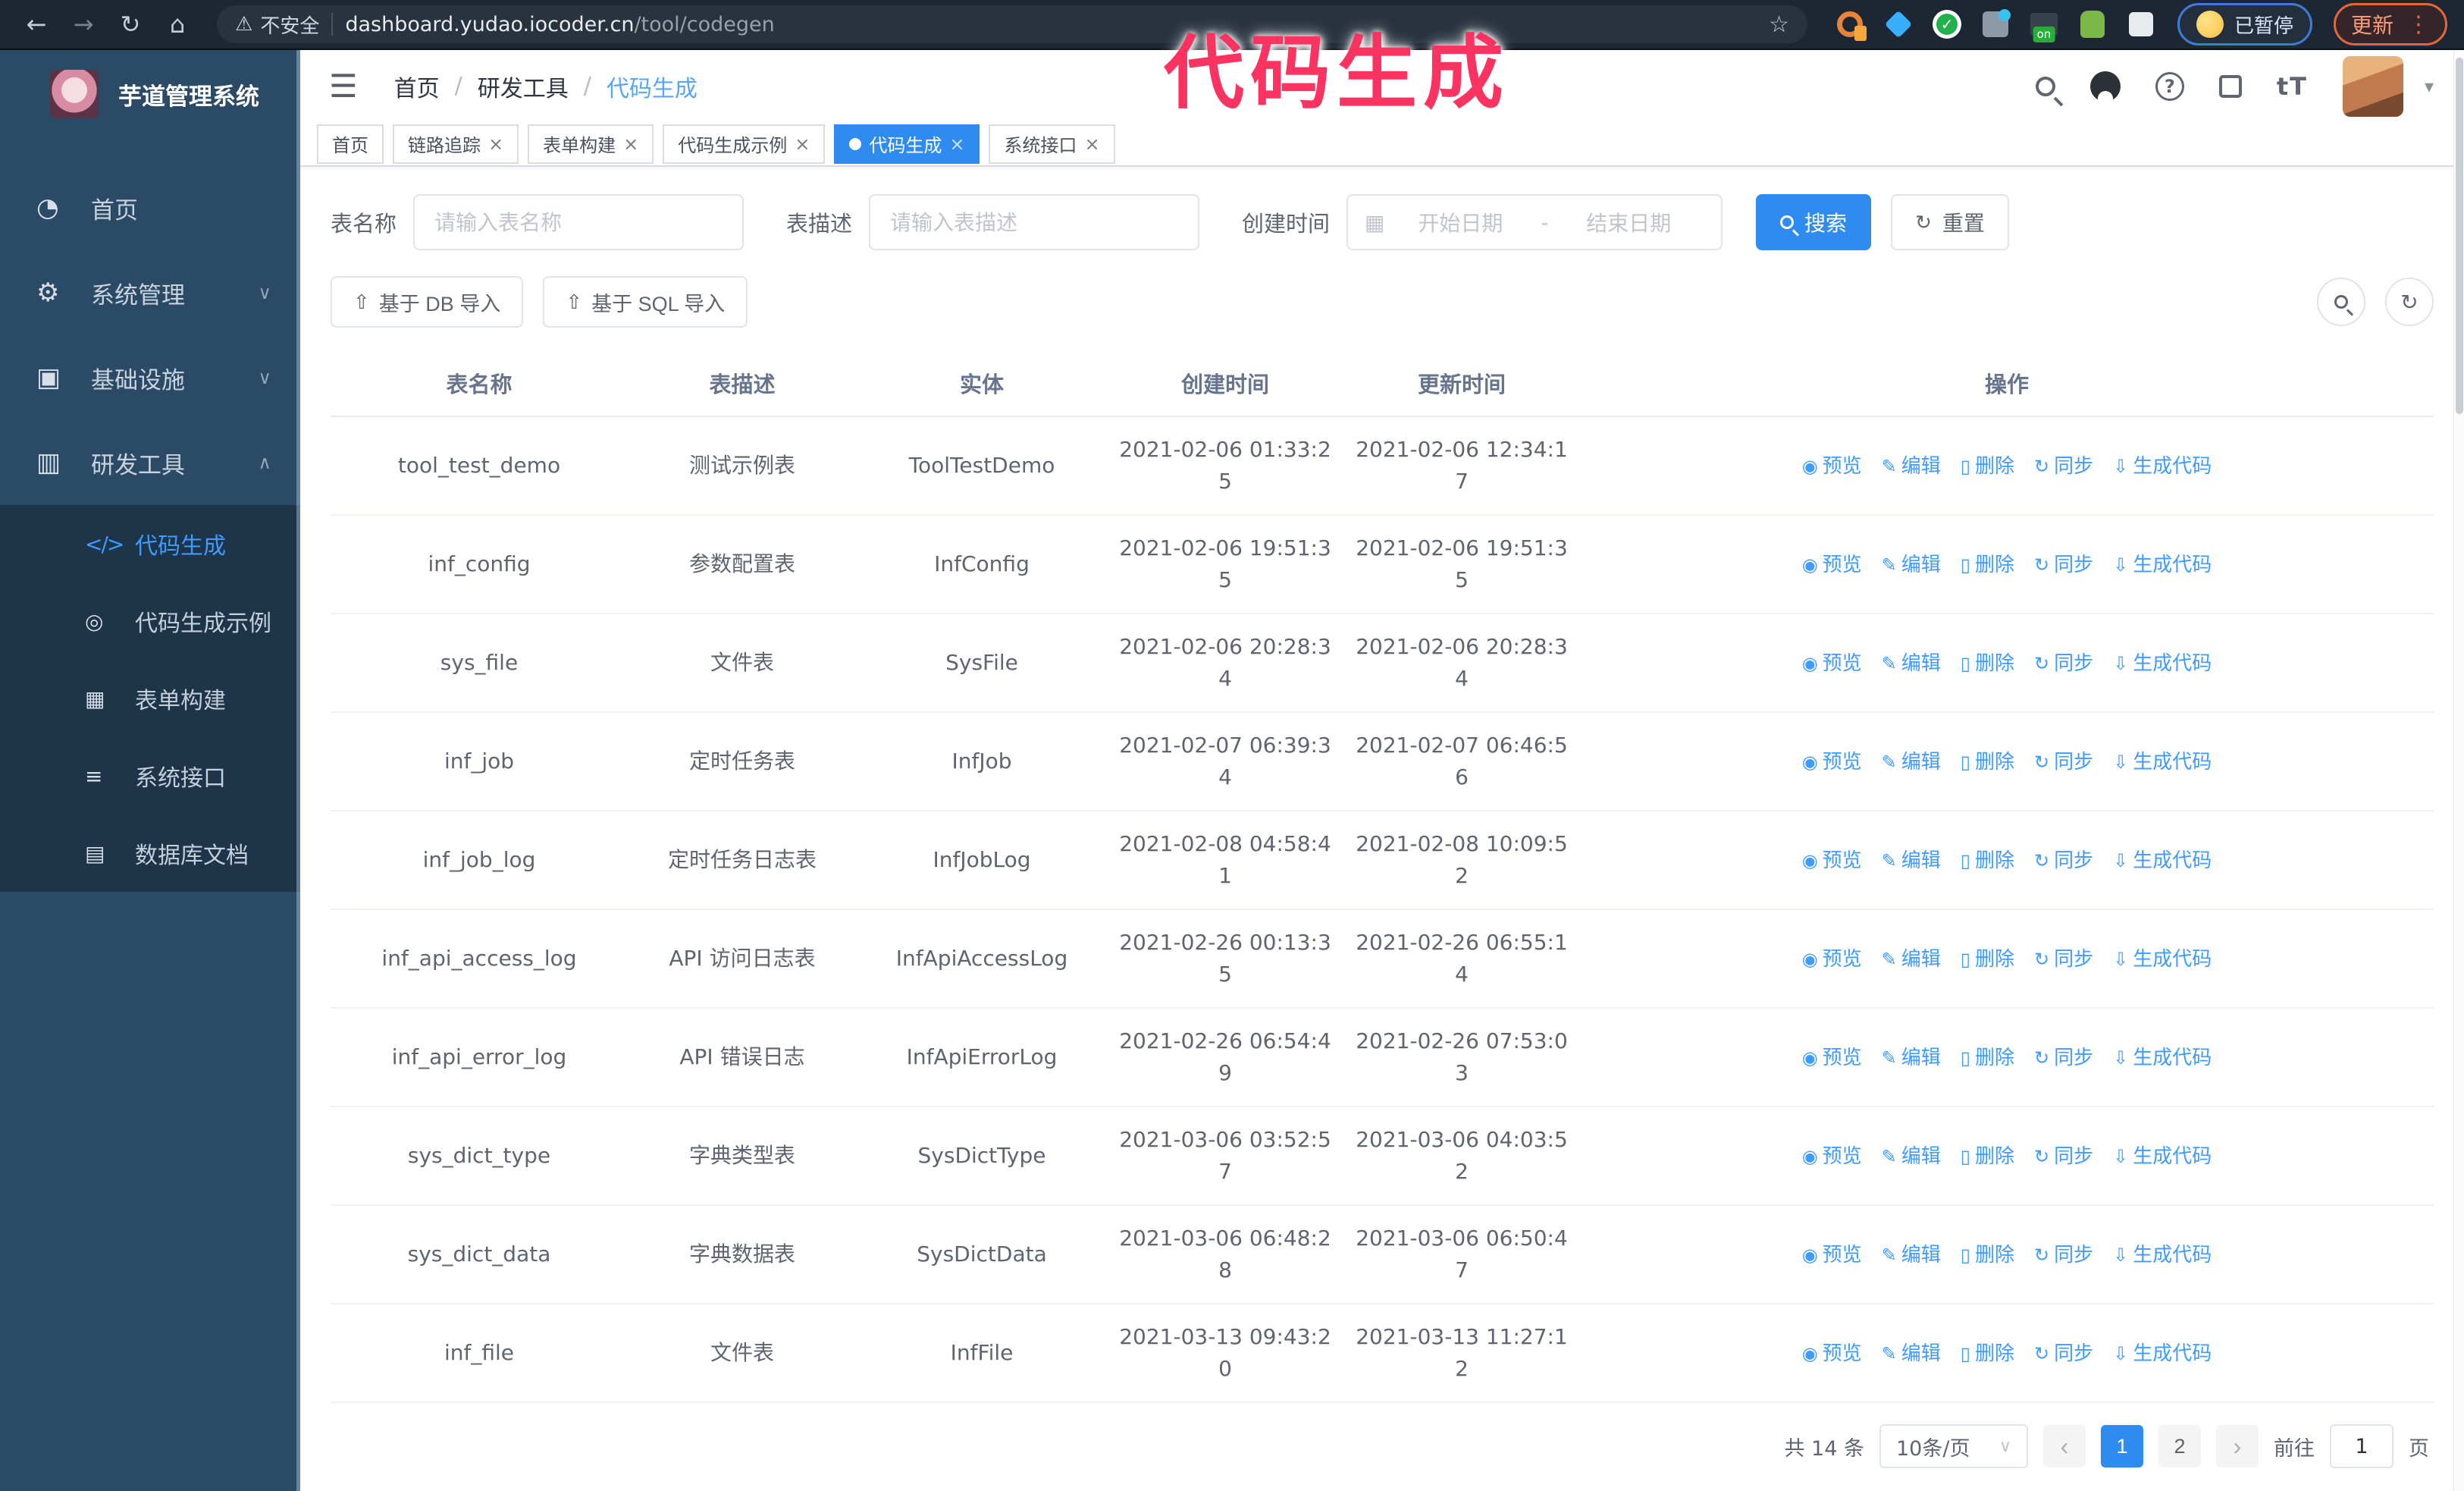 The width and height of the screenshot is (2464, 1491). What do you see at coordinates (1953, 1446) in the screenshot?
I see `page-size-select: 10条/页 ∨` at bounding box center [1953, 1446].